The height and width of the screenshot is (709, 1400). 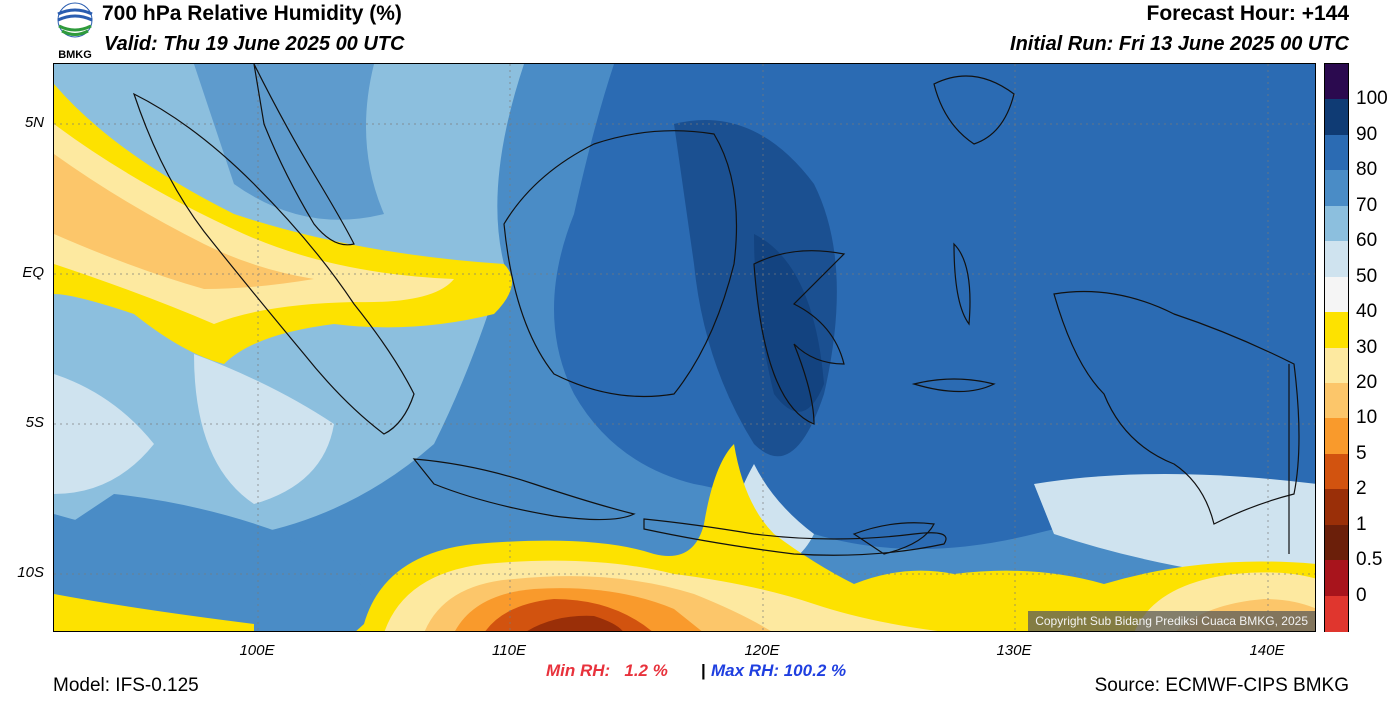 What do you see at coordinates (34, 122) in the screenshot?
I see `lat-tick-5n: 5N` at bounding box center [34, 122].